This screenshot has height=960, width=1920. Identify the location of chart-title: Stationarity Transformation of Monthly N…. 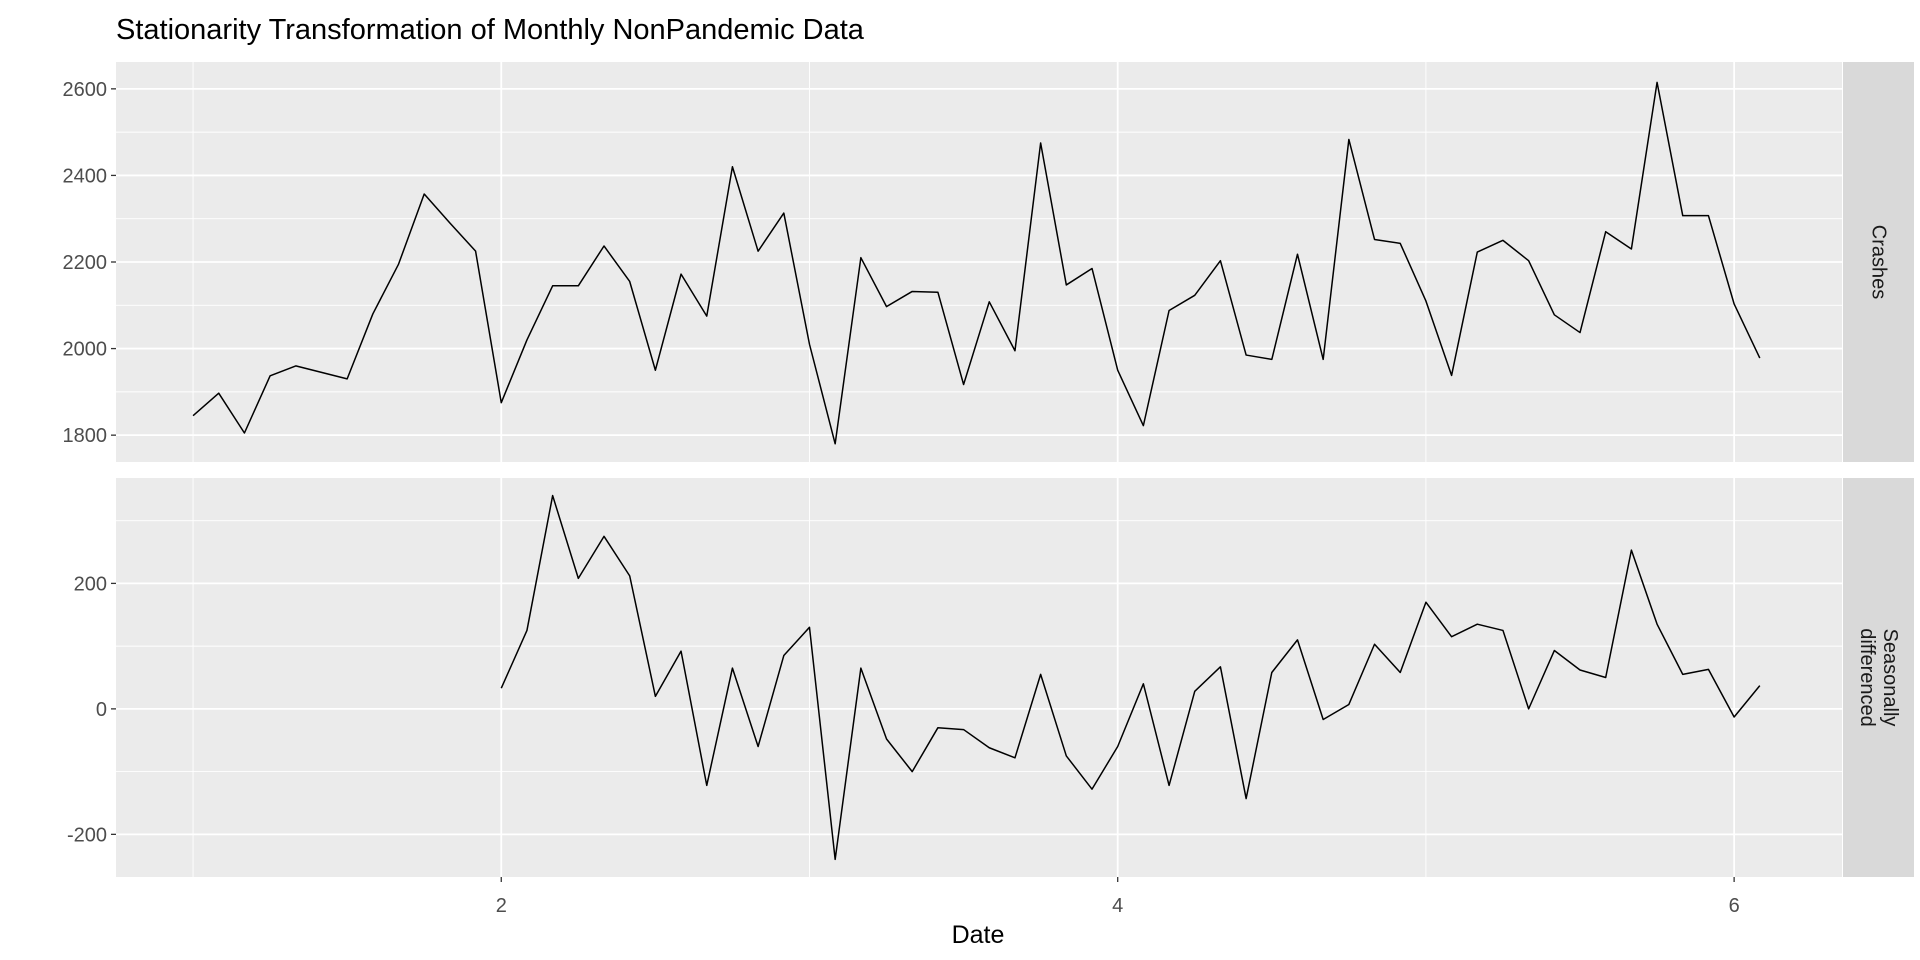
(490, 30).